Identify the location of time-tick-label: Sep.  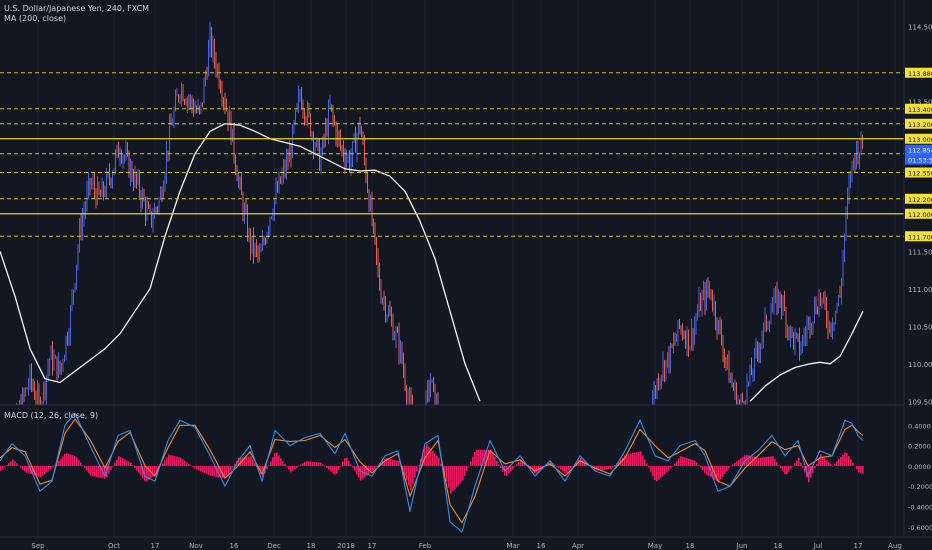
(38, 546).